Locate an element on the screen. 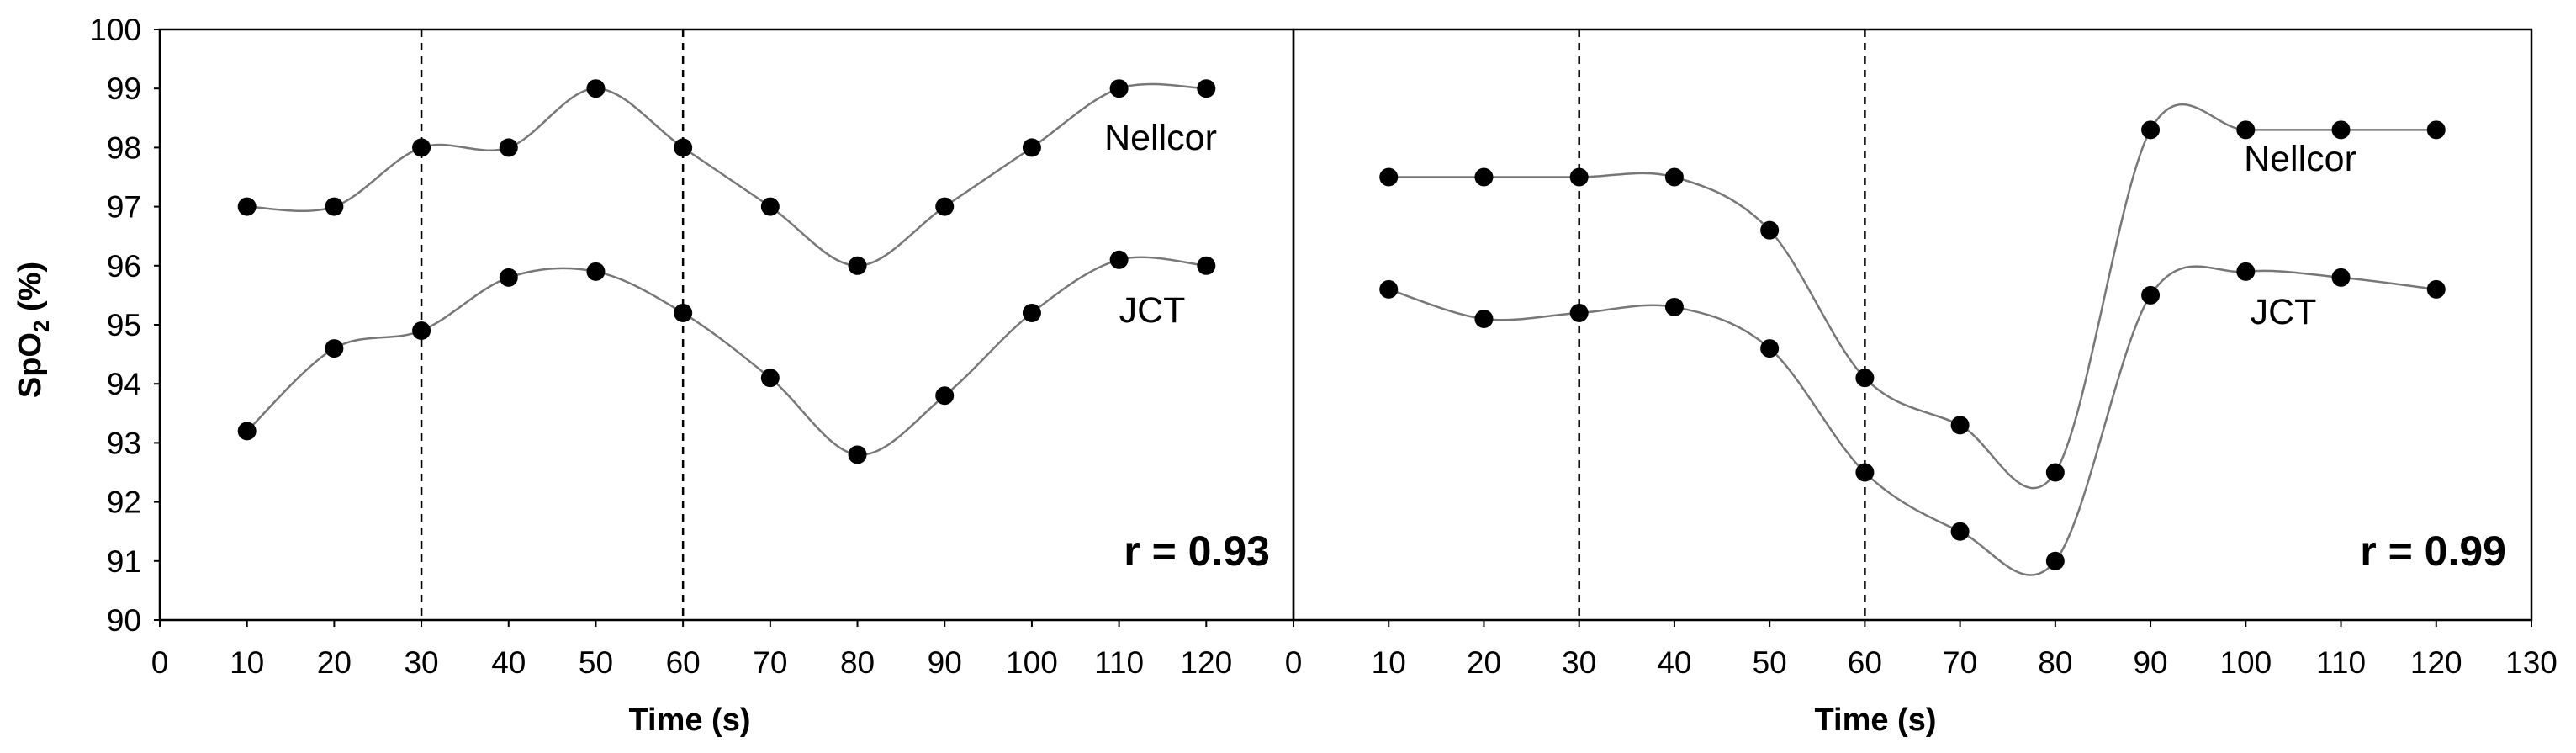 This screenshot has width=2576, height=753. y-tick-label: 93 is located at coordinates (124, 443).